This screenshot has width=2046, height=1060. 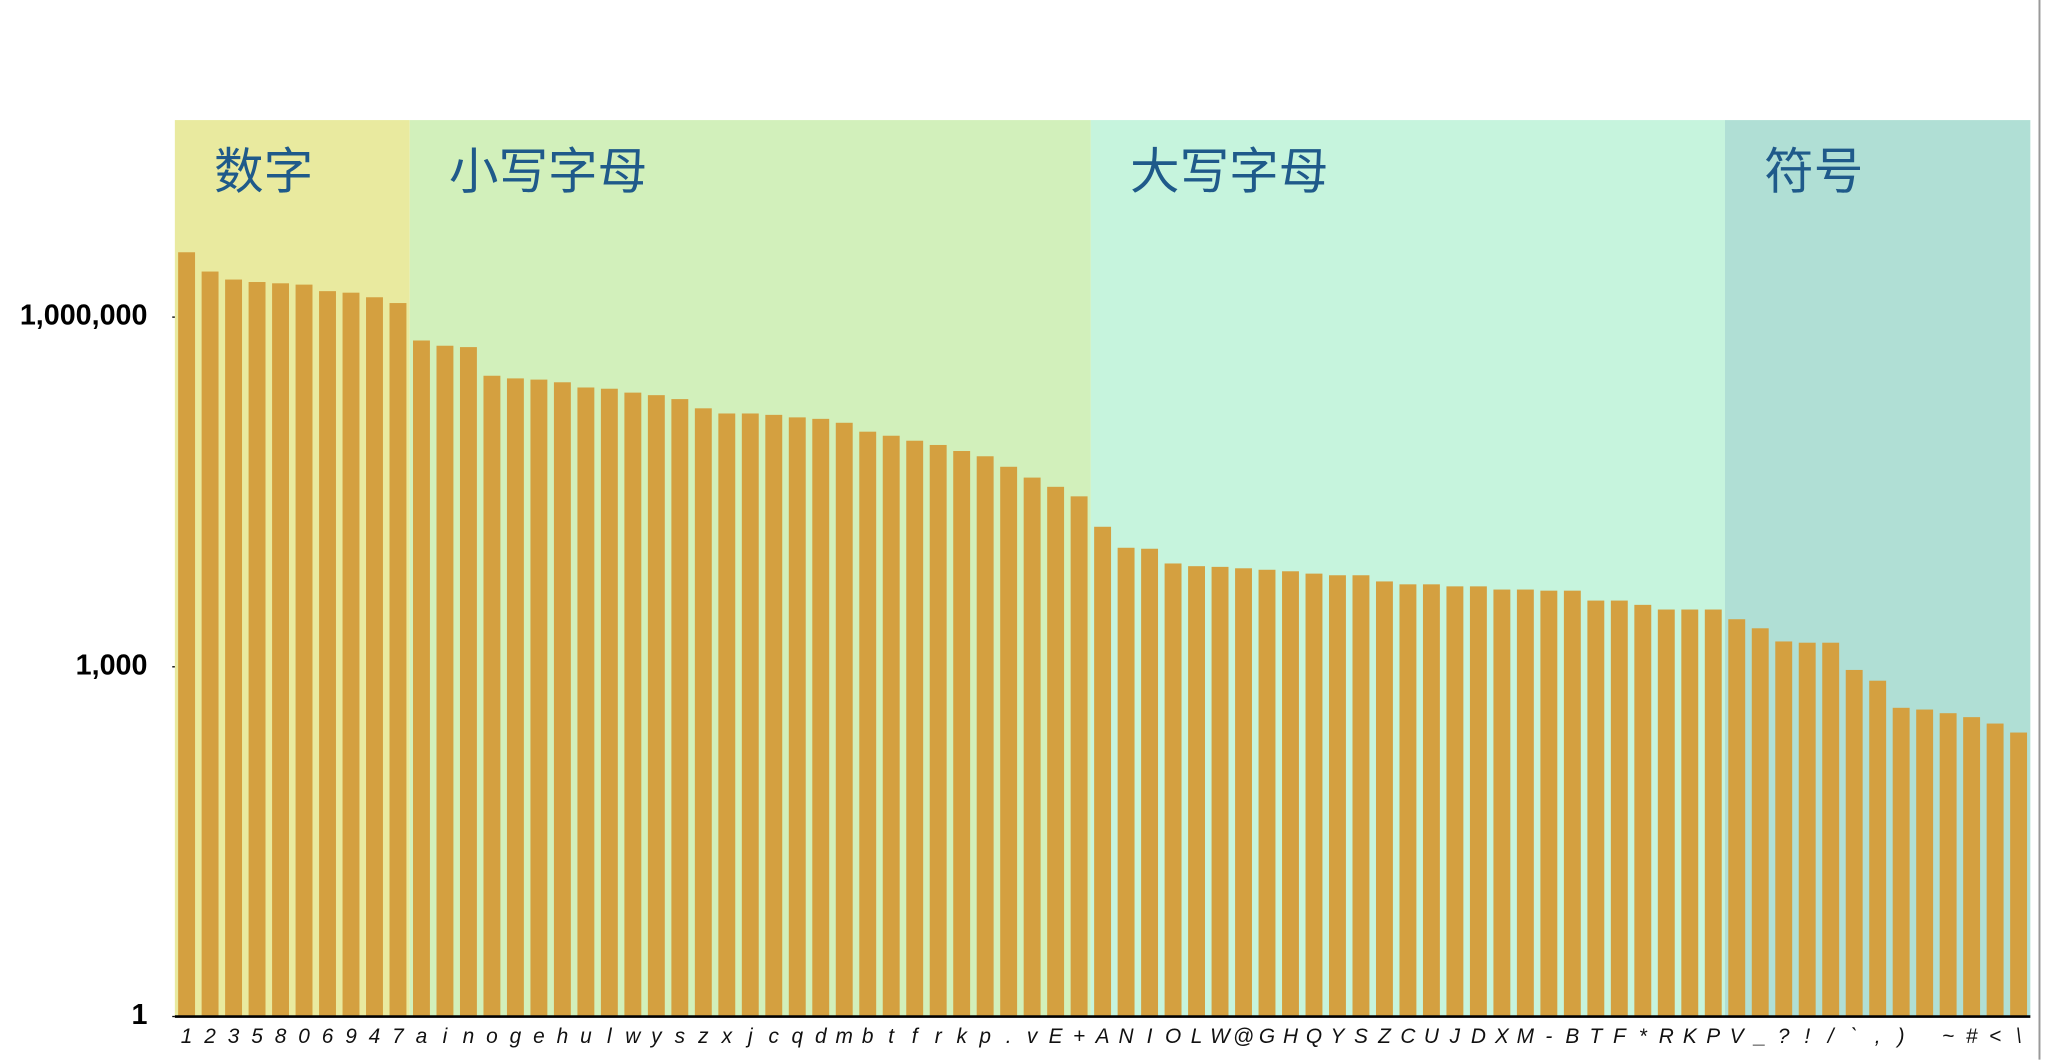 I want to click on x-tick-label: ,, so click(x=1878, y=1036).